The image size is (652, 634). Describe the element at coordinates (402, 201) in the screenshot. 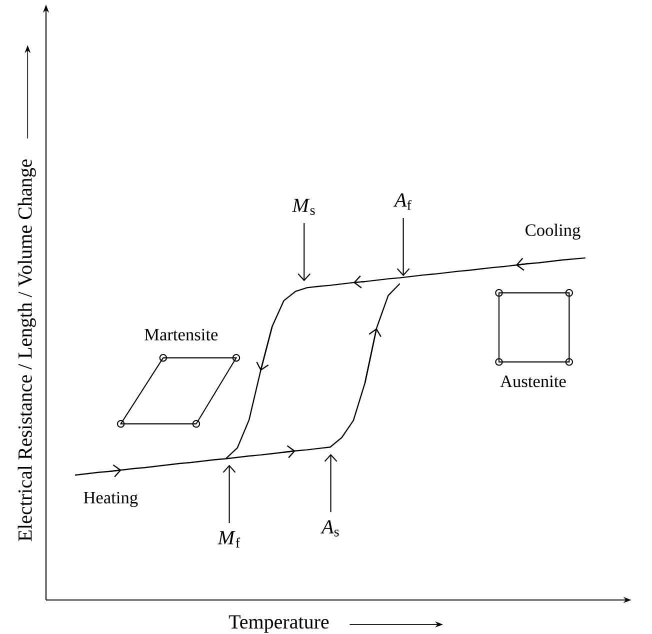

I see `text: A$_{f}$` at that location.